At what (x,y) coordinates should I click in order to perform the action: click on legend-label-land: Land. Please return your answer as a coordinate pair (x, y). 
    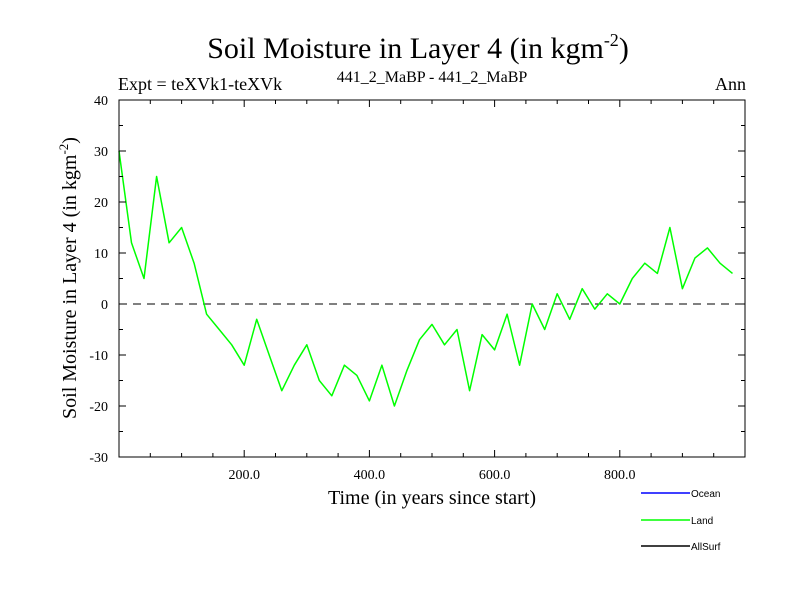
    Looking at the image, I should click on (702, 521).